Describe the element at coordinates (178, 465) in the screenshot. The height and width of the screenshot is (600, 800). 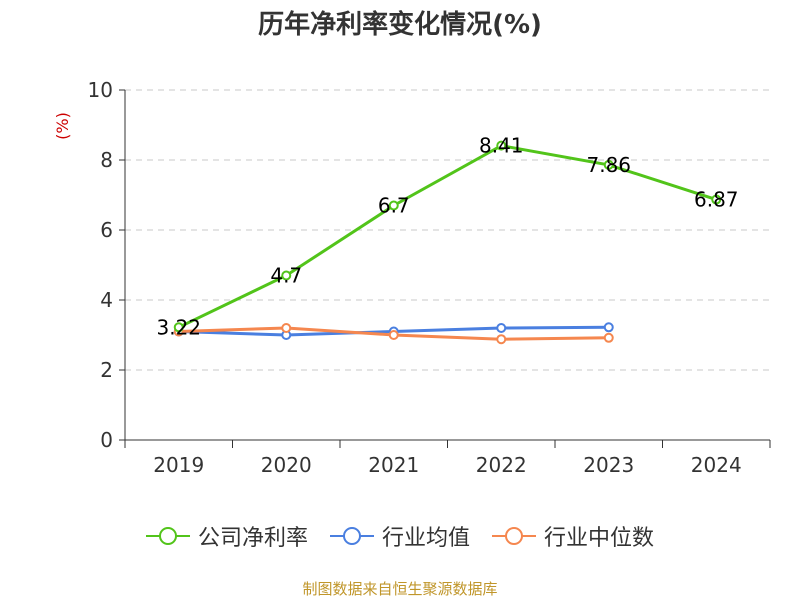
I see `x-tick-label: 2019` at that location.